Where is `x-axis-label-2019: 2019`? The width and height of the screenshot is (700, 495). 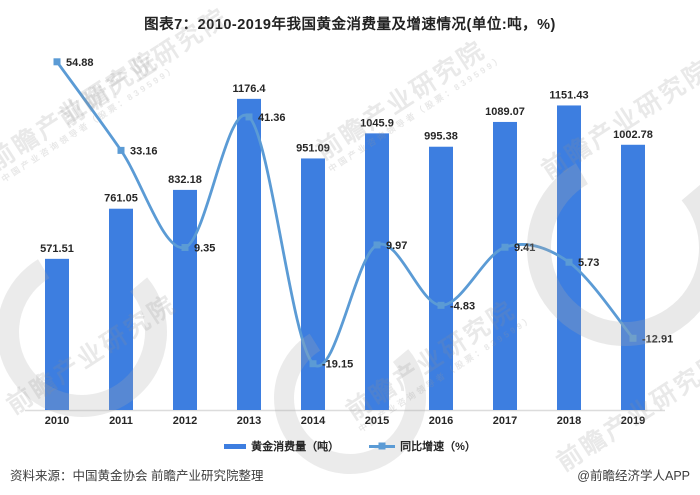
x-axis-label-2019: 2019 is located at coordinates (633, 421).